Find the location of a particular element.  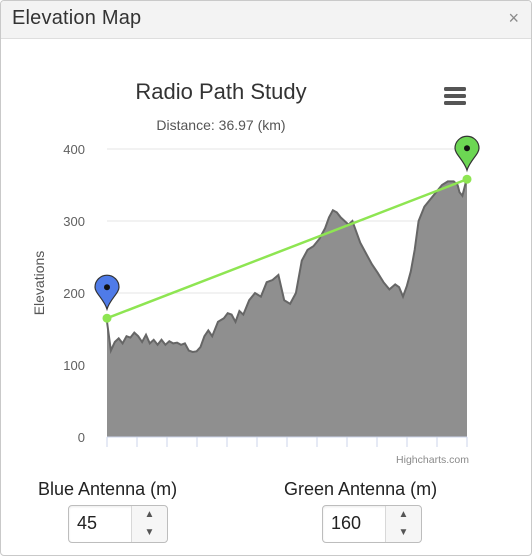

blue-antenna-value: 45 is located at coordinates (87, 523).